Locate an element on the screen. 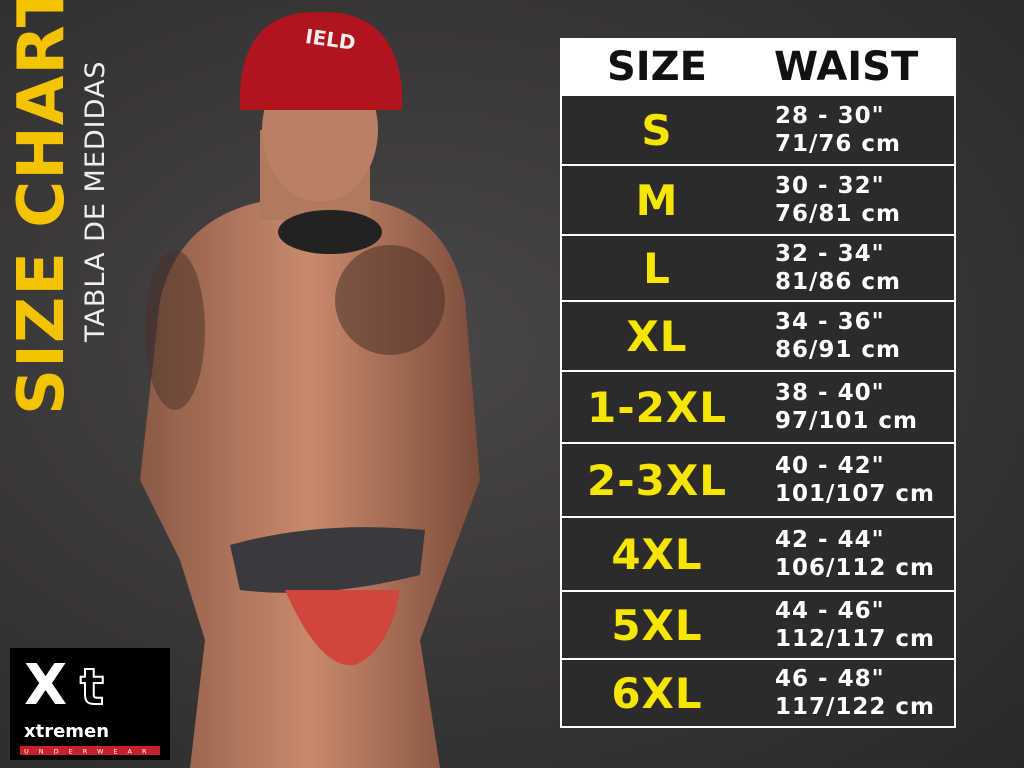  size-label: S is located at coordinates (657, 130).